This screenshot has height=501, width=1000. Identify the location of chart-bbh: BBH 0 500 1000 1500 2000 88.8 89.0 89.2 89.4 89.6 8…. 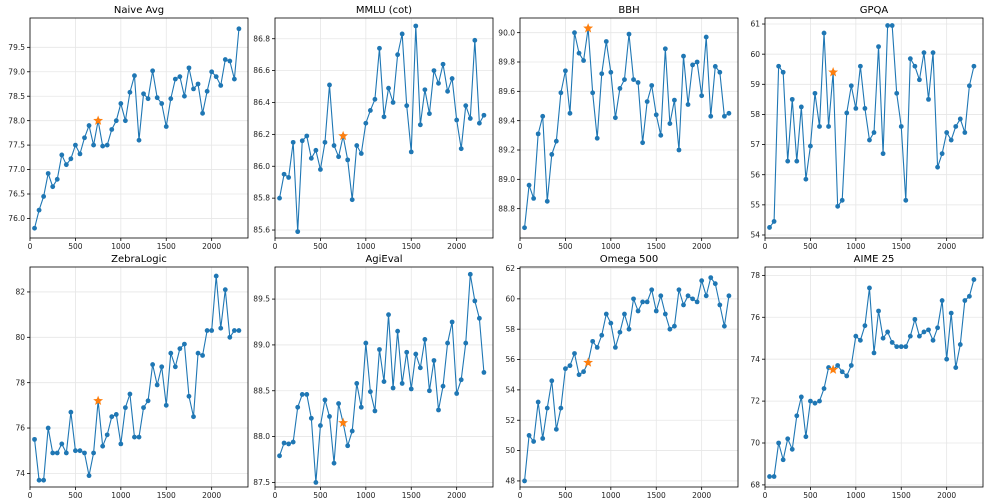
(618, 128).